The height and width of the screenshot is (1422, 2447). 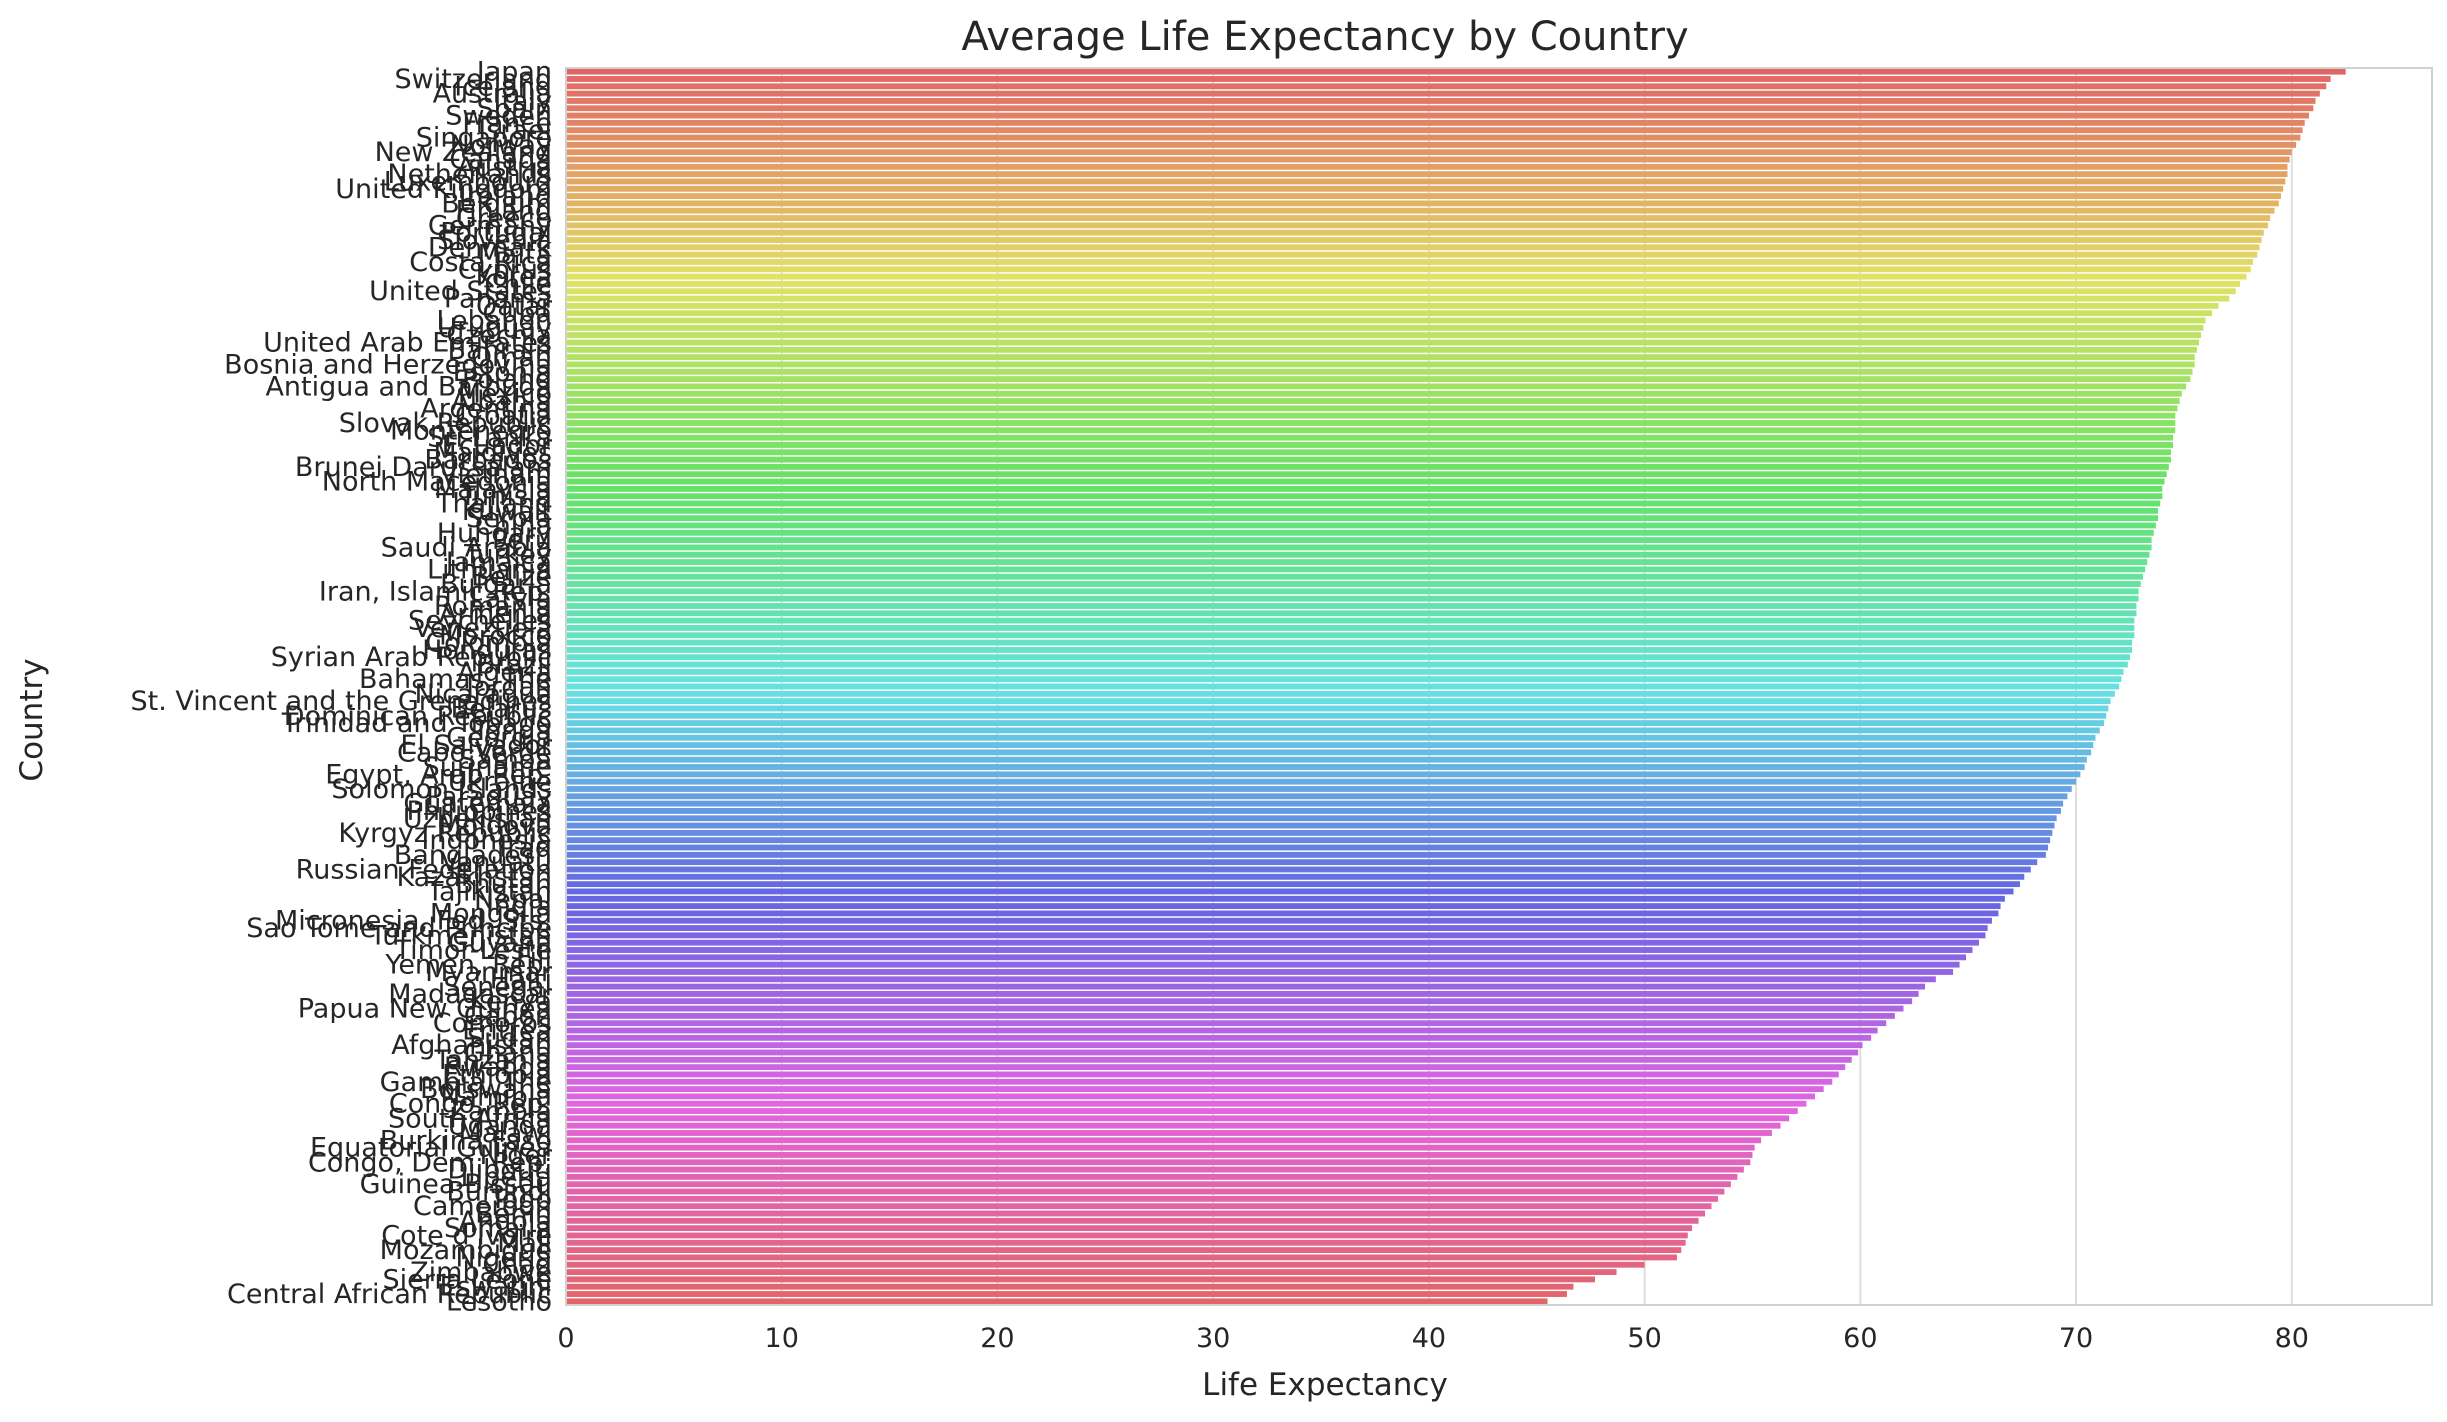 I want to click on y-category-label: Namibia, so click(x=496, y=1096).